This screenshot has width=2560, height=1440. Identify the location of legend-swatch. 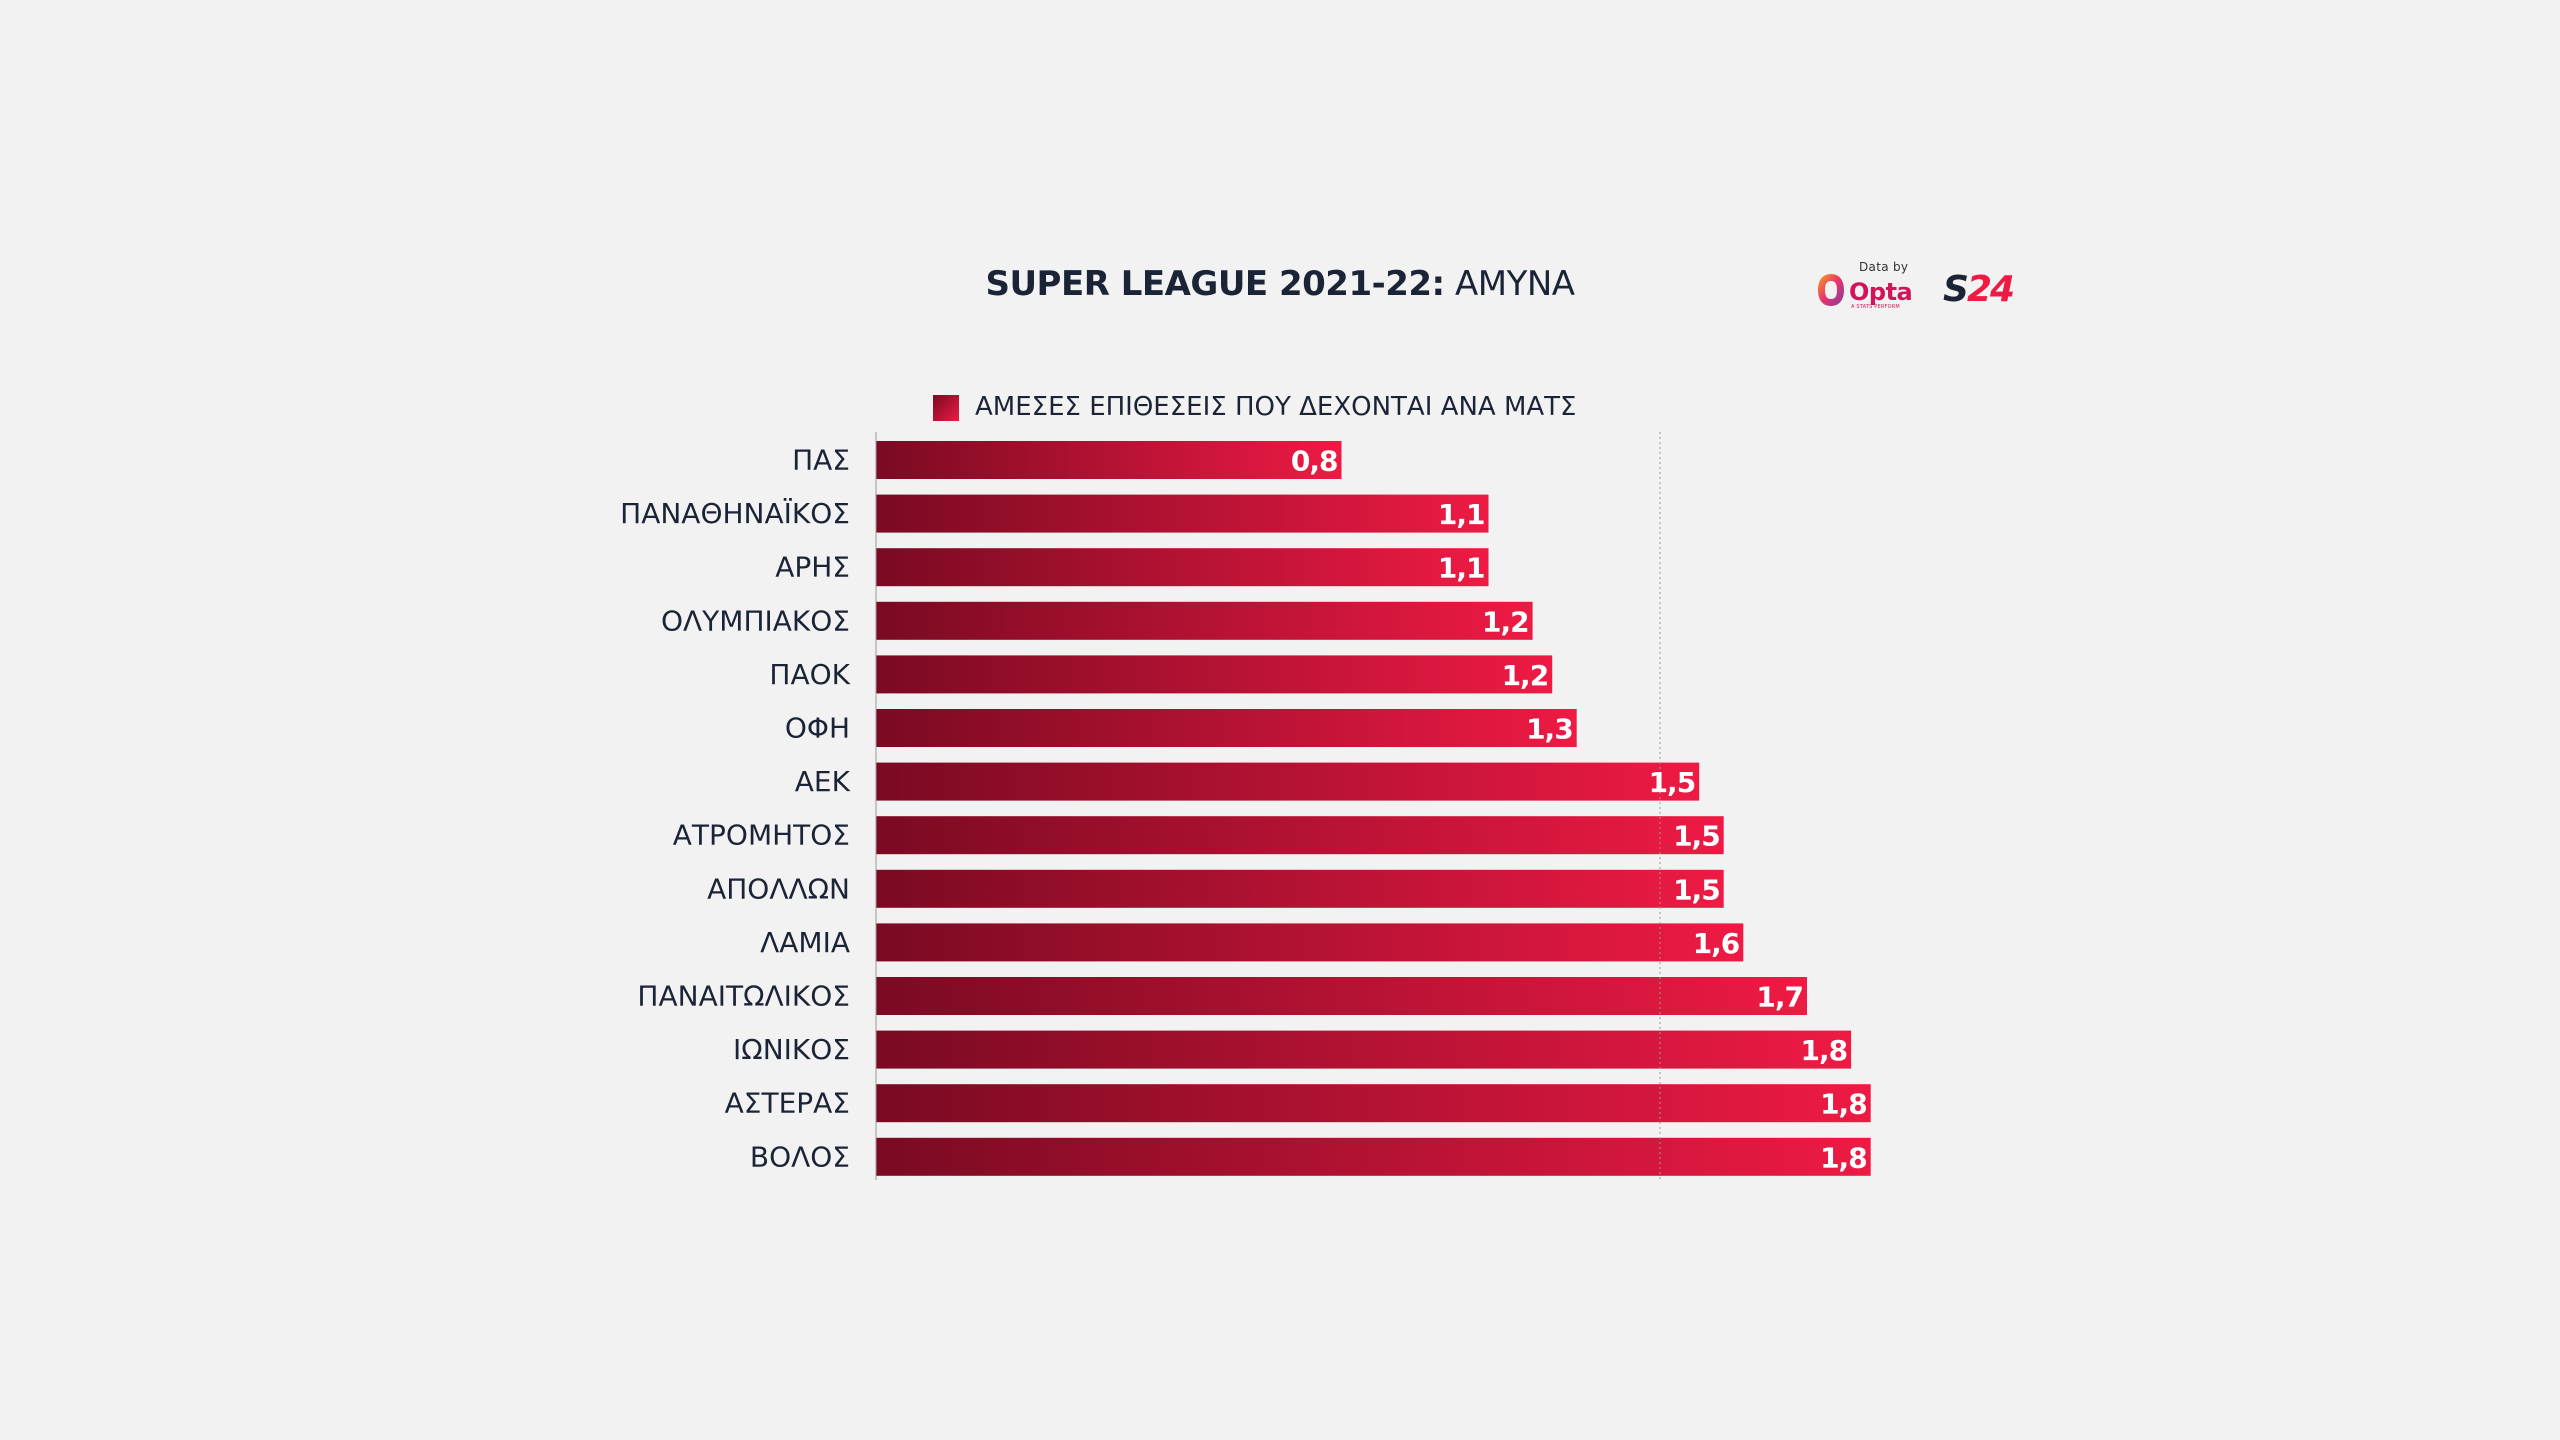
(946, 408).